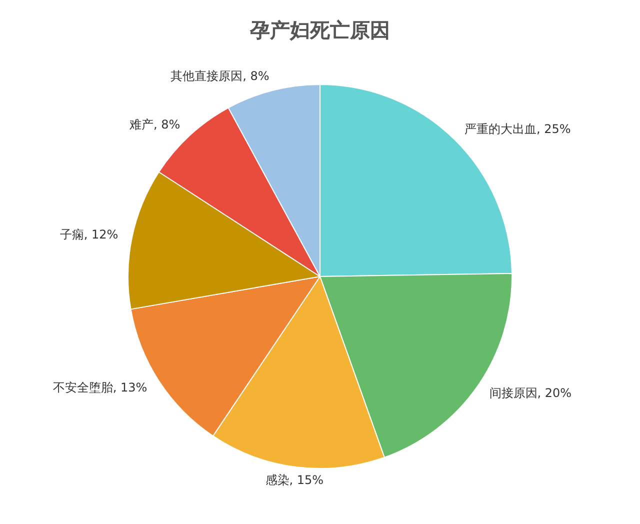  What do you see at coordinates (277, 480) in the screenshot?
I see `slice-label: 感染` at bounding box center [277, 480].